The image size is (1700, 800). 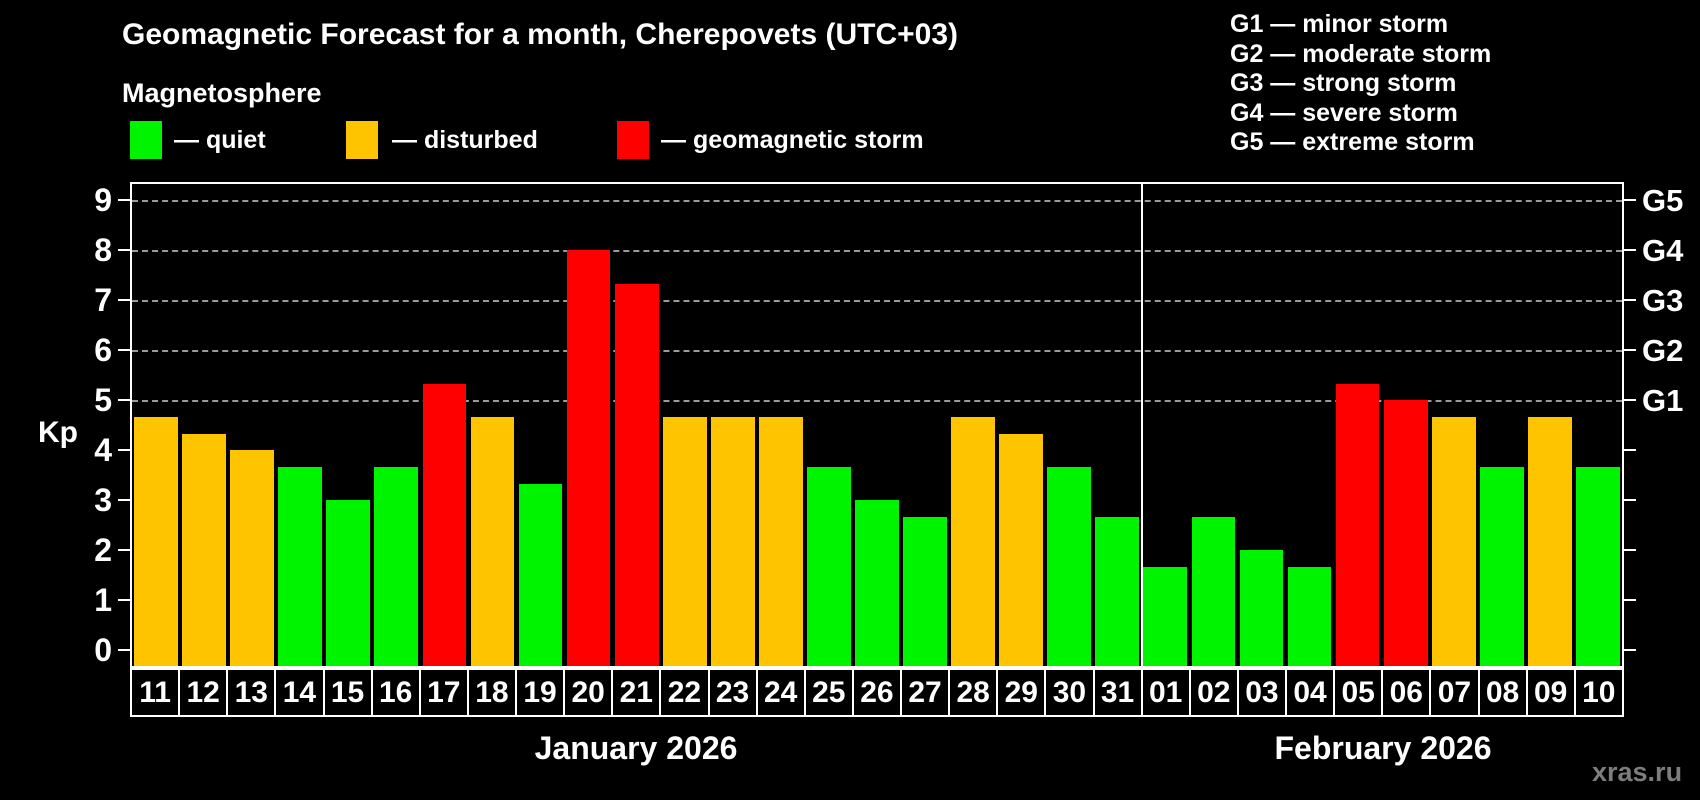 What do you see at coordinates (636, 692) in the screenshot?
I see `day-label-21: 21` at bounding box center [636, 692].